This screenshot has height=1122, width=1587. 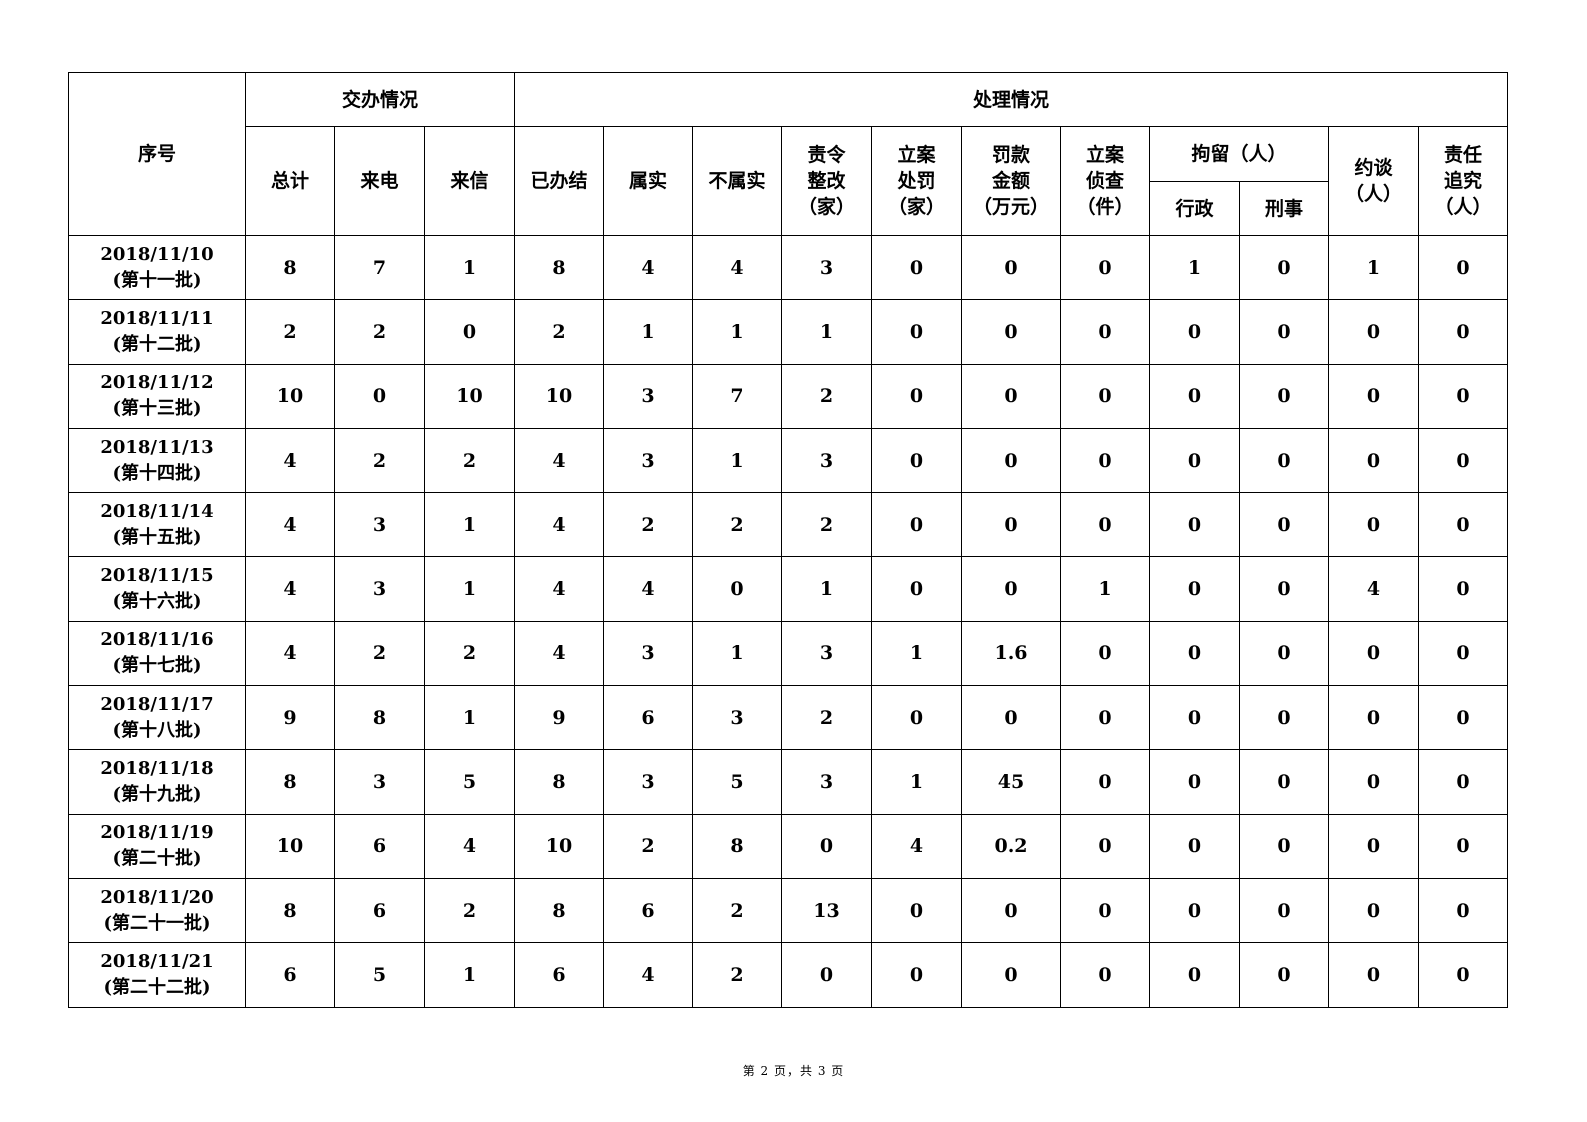 What do you see at coordinates (157, 975) in the screenshot?
I see `row-seq-cell: 2018/11/21 (第二十二批)` at bounding box center [157, 975].